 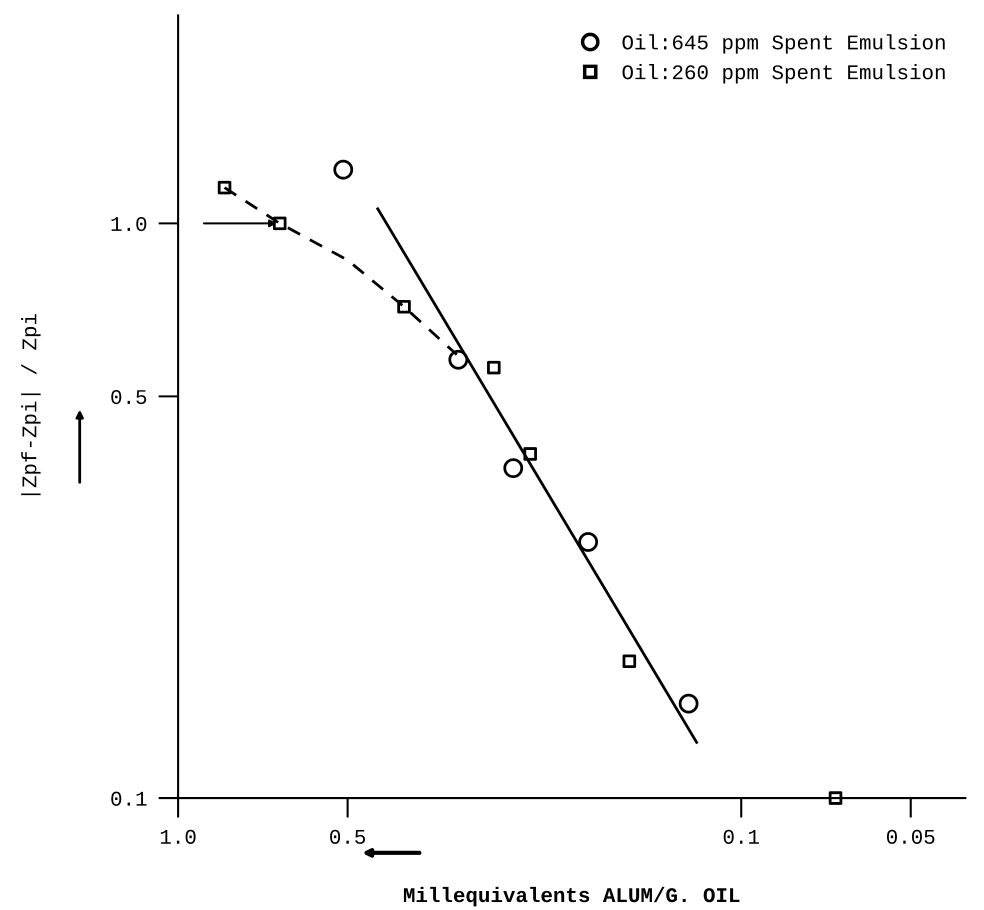 What do you see at coordinates (783, 74) in the screenshot?
I see `legend-label: Oil:260 ppm Spent Emulsion` at bounding box center [783, 74].